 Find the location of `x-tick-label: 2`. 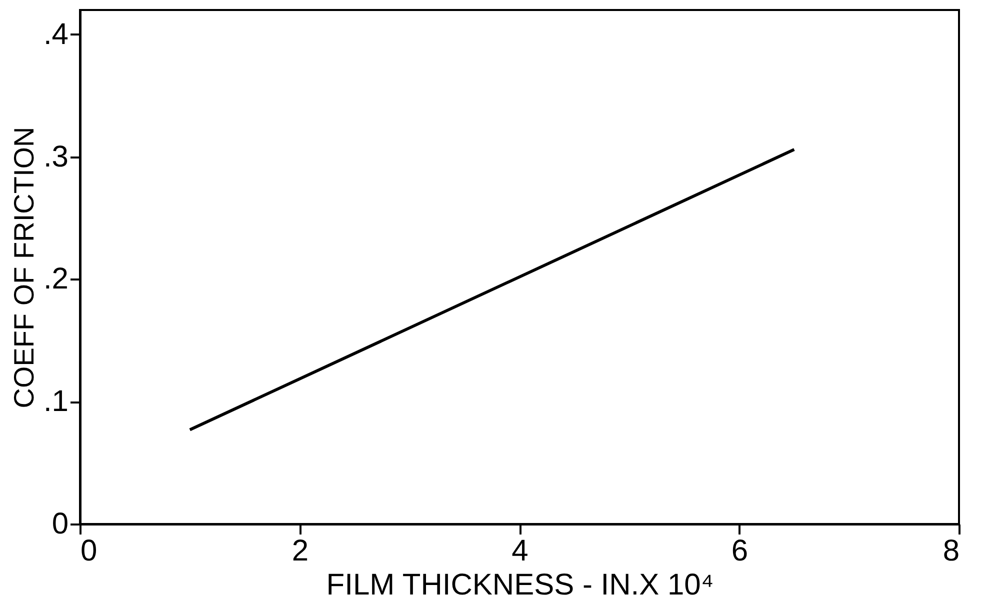

x-tick-label: 2 is located at coordinates (300, 551).